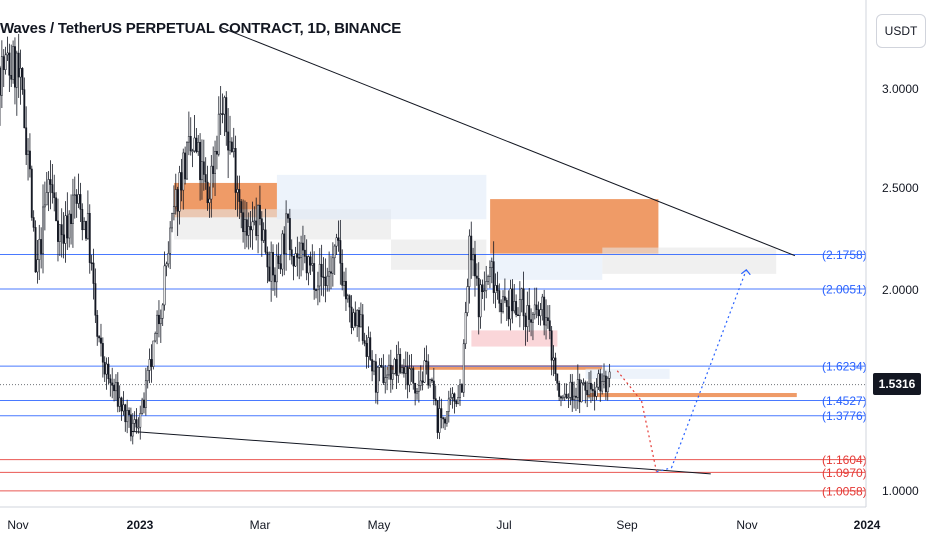  I want to click on currency-button: USDT, so click(901, 31).